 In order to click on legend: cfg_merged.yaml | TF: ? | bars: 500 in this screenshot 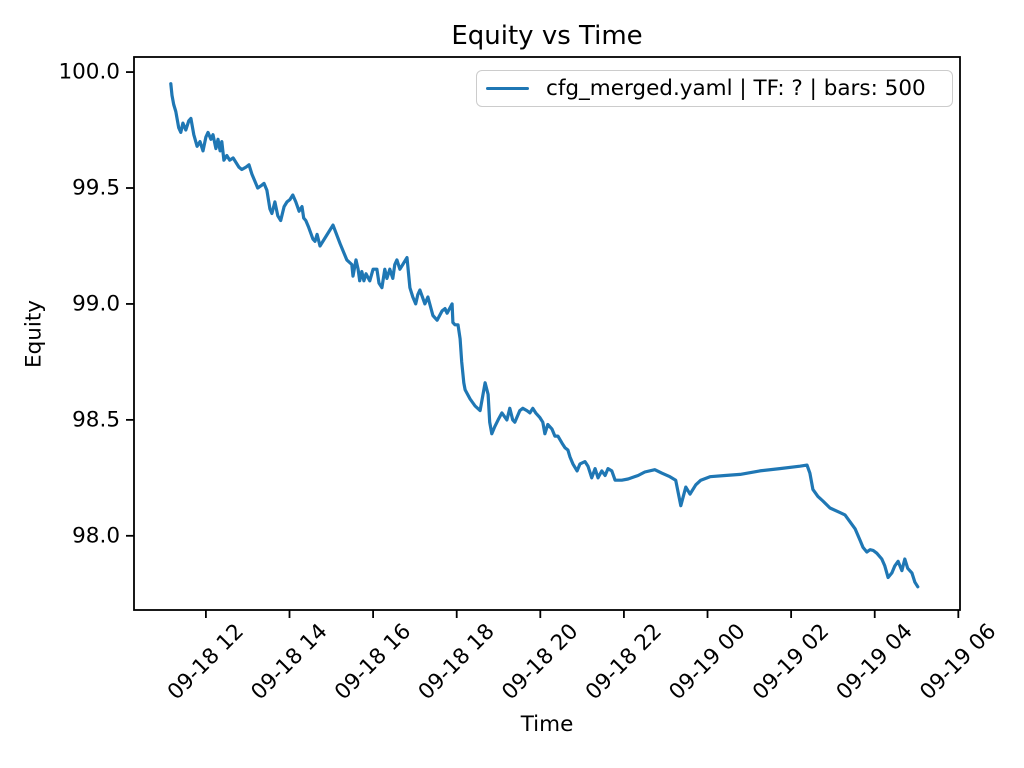, I will do `click(714, 88)`.